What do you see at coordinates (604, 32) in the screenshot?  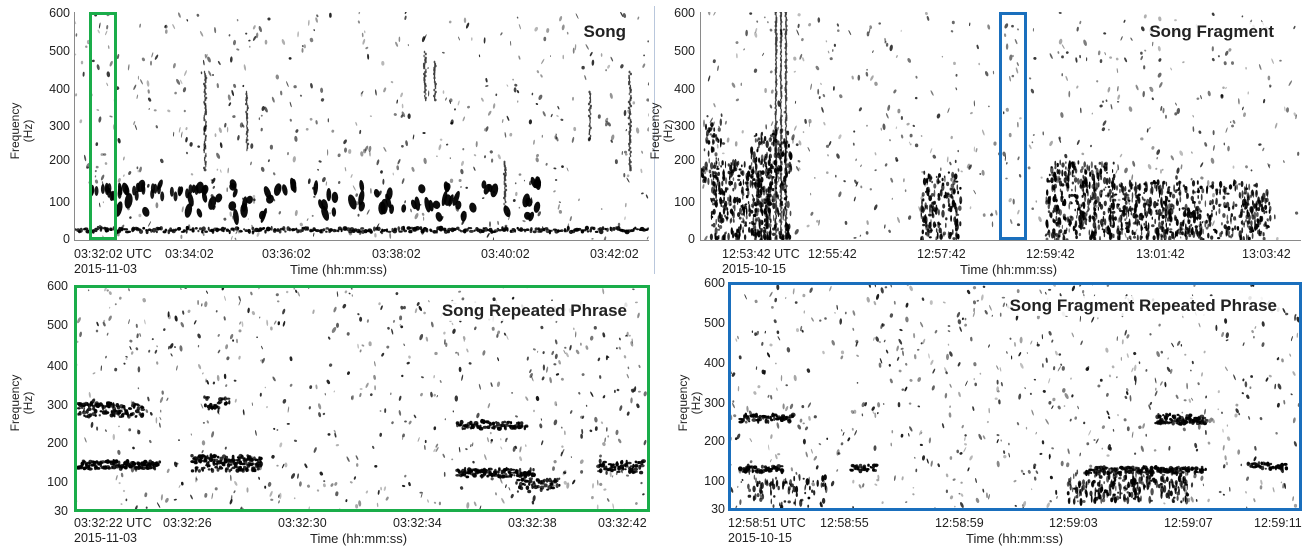 I see `panel-title: Song` at bounding box center [604, 32].